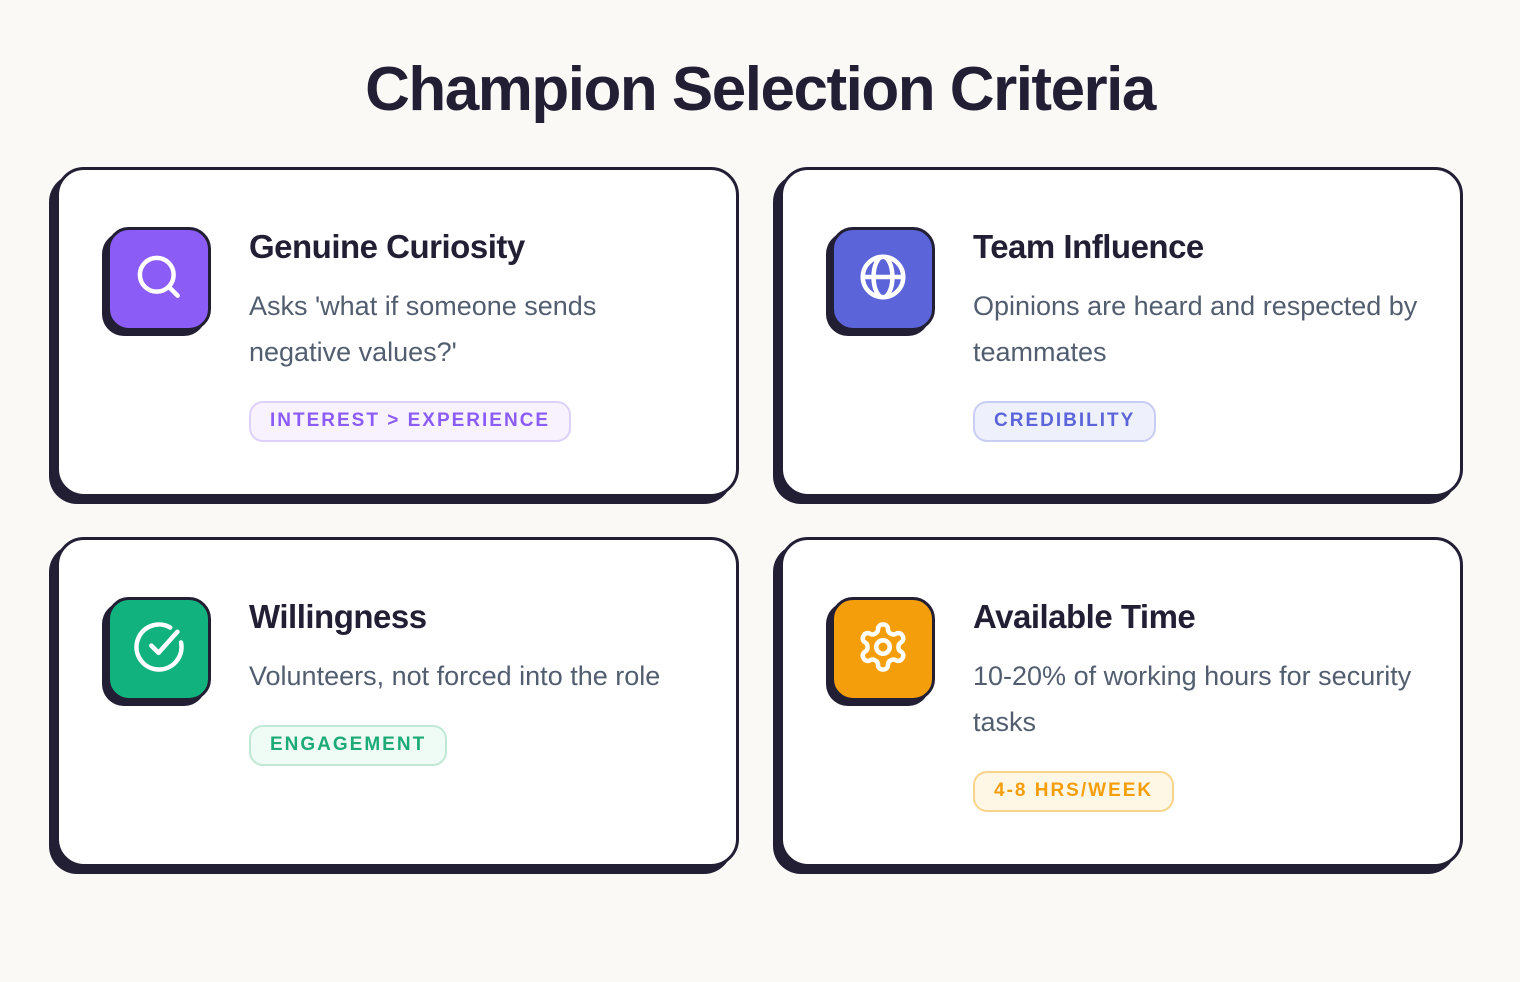 The width and height of the screenshot is (1520, 982). I want to click on check-circle-icon, so click(159, 649).